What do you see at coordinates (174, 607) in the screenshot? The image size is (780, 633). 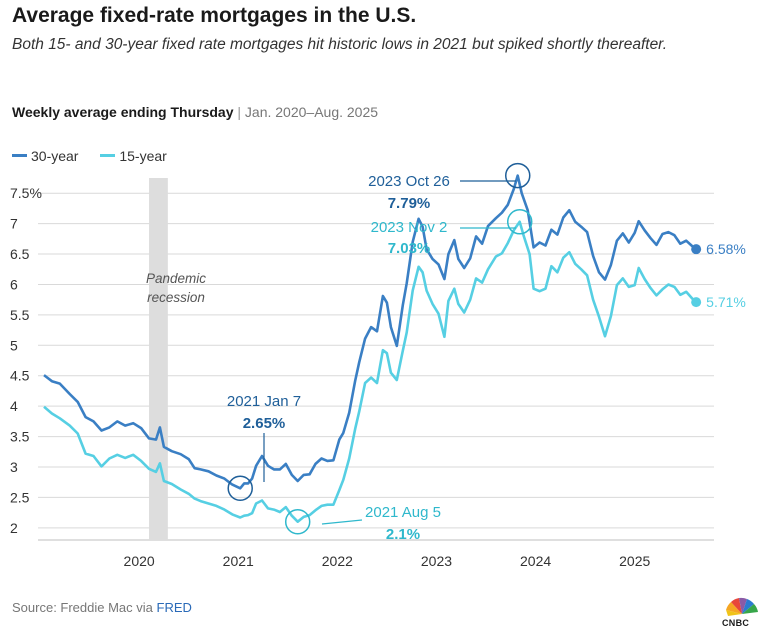 I see `source-link-fred: FRED` at bounding box center [174, 607].